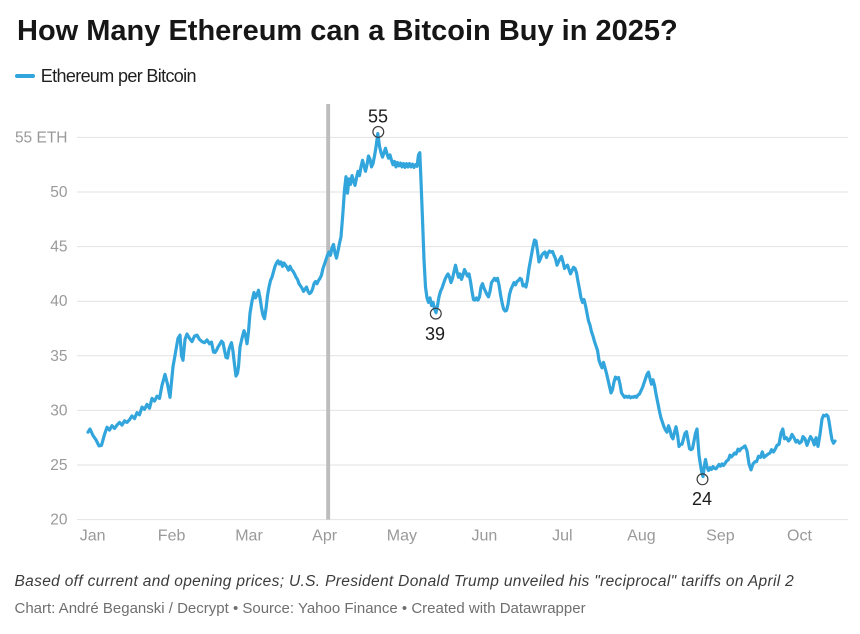 This screenshot has height=634, width=860. Describe the element at coordinates (58, 465) in the screenshot. I see `svg-text: 25` at that location.